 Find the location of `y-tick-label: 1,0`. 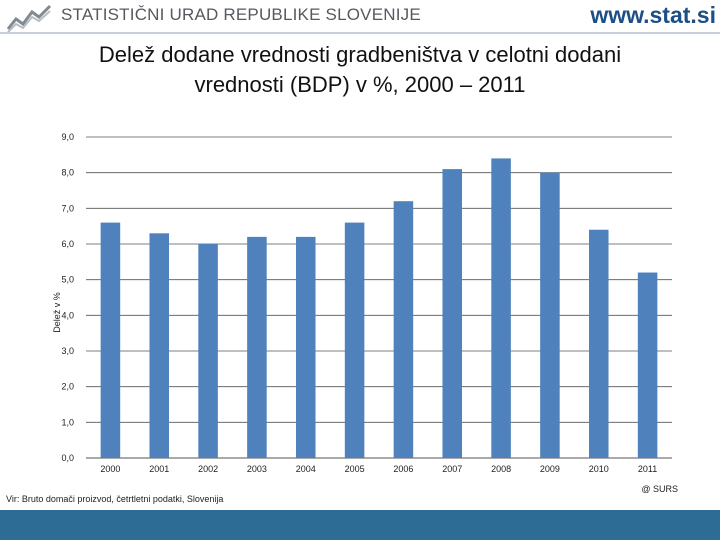

y-tick-label: 1,0 is located at coordinates (67, 422).